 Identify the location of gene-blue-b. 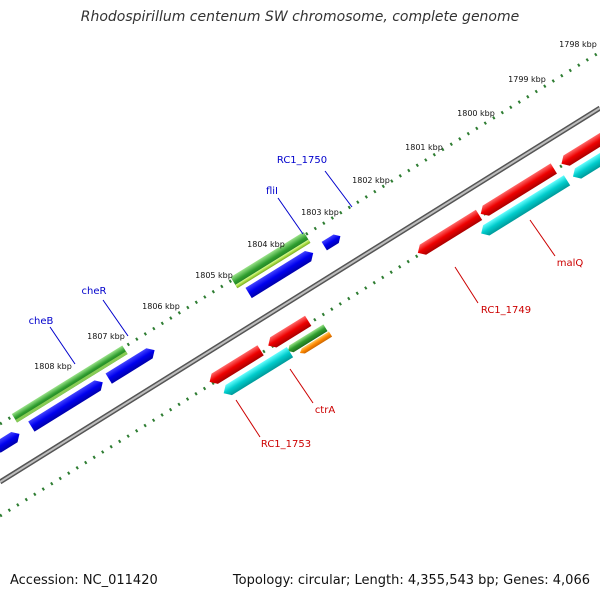
(67, 404).